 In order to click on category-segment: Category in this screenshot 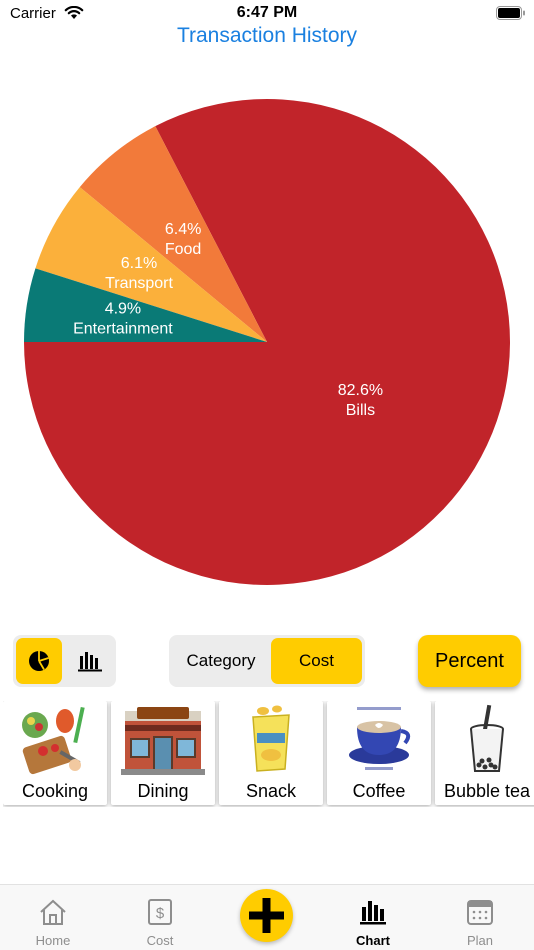, I will do `click(221, 660)`.